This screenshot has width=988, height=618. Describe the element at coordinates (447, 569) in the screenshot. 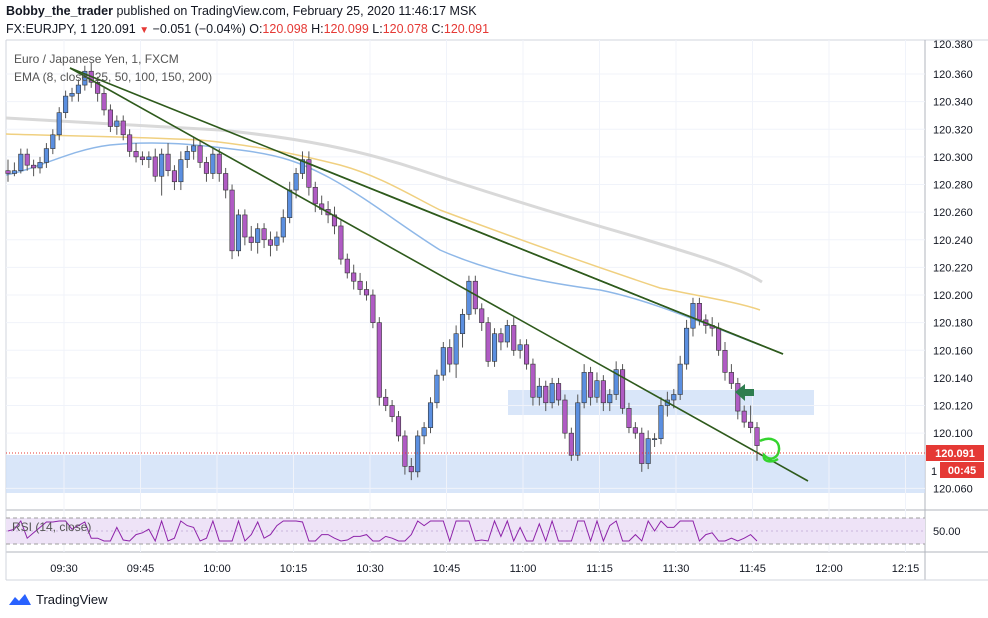

I see `time-tick-label: 10:45` at that location.